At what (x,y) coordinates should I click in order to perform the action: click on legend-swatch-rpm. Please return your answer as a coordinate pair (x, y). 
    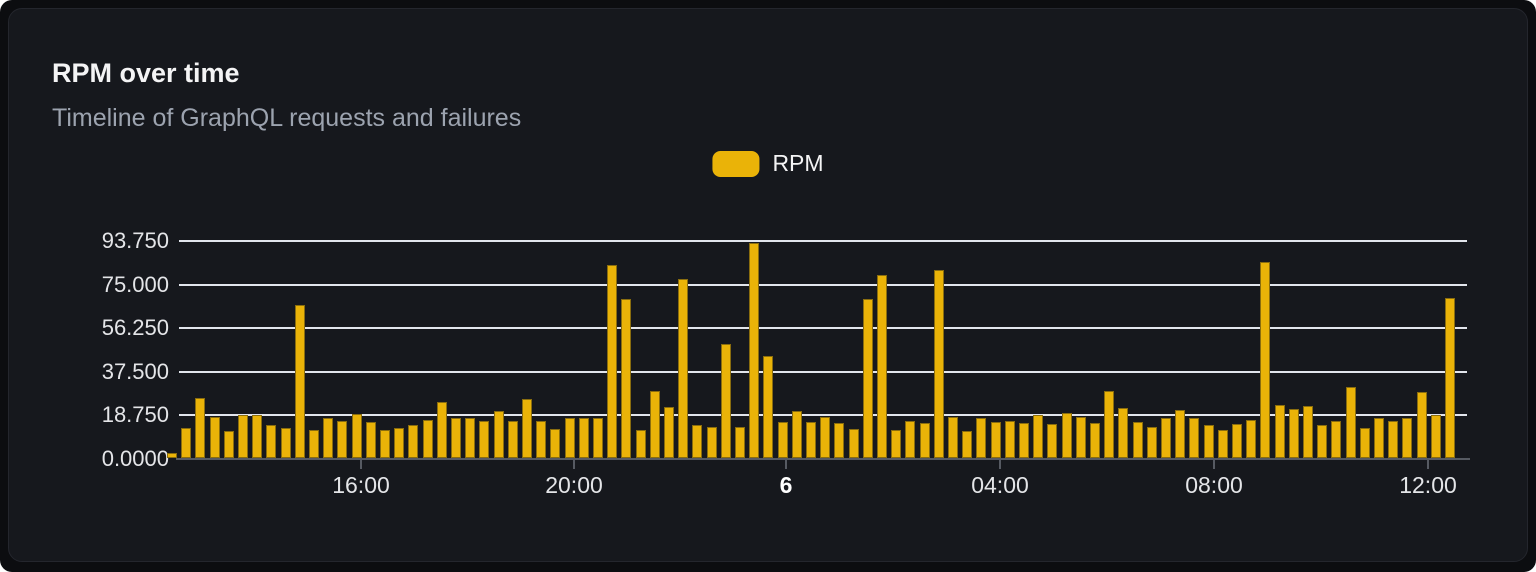
    Looking at the image, I should click on (736, 163).